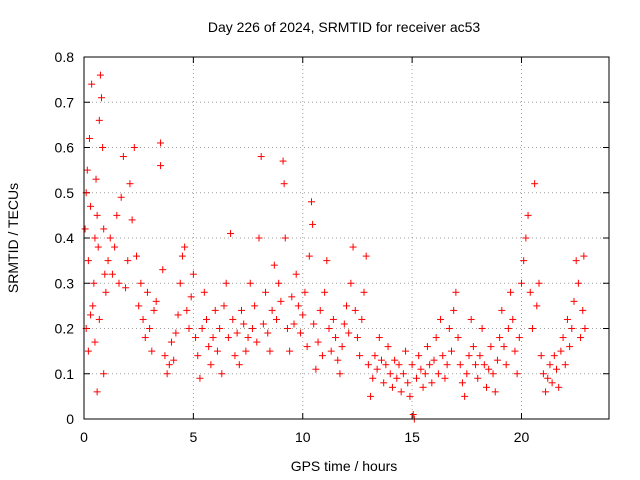 This screenshot has width=640, height=480. I want to click on x-tick-label: 20, so click(522, 437).